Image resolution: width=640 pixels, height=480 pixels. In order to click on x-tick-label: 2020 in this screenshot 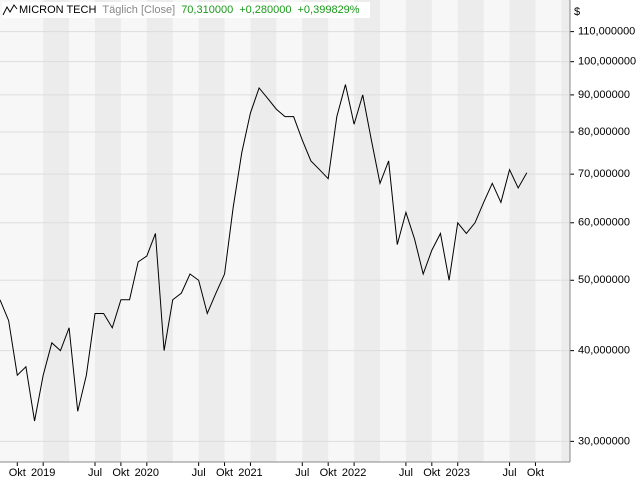, I will do `click(147, 473)`.